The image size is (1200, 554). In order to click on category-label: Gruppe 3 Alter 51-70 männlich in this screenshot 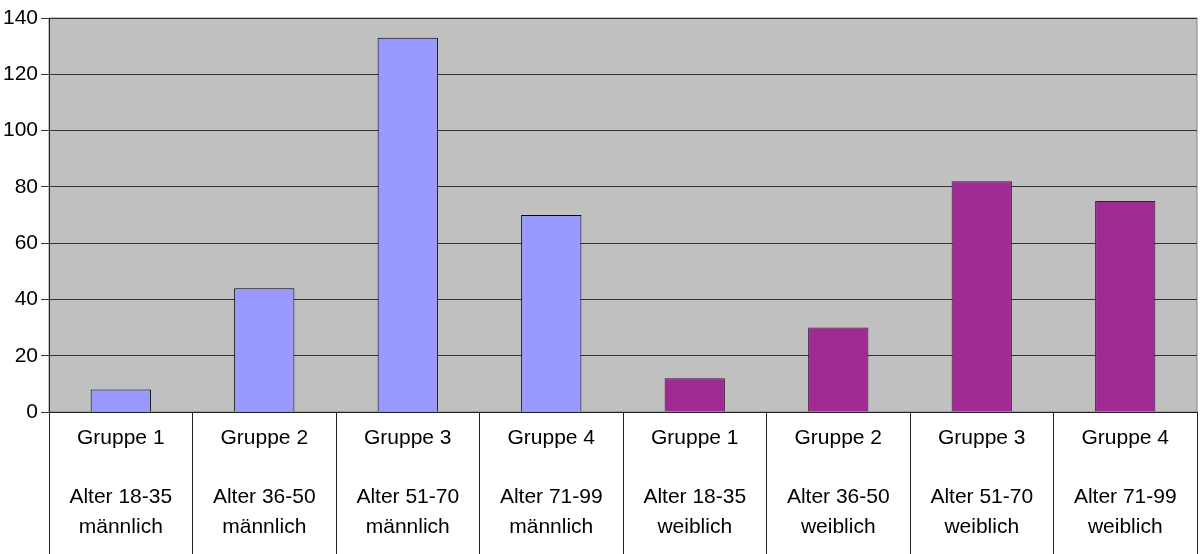, I will do `click(408, 481)`.